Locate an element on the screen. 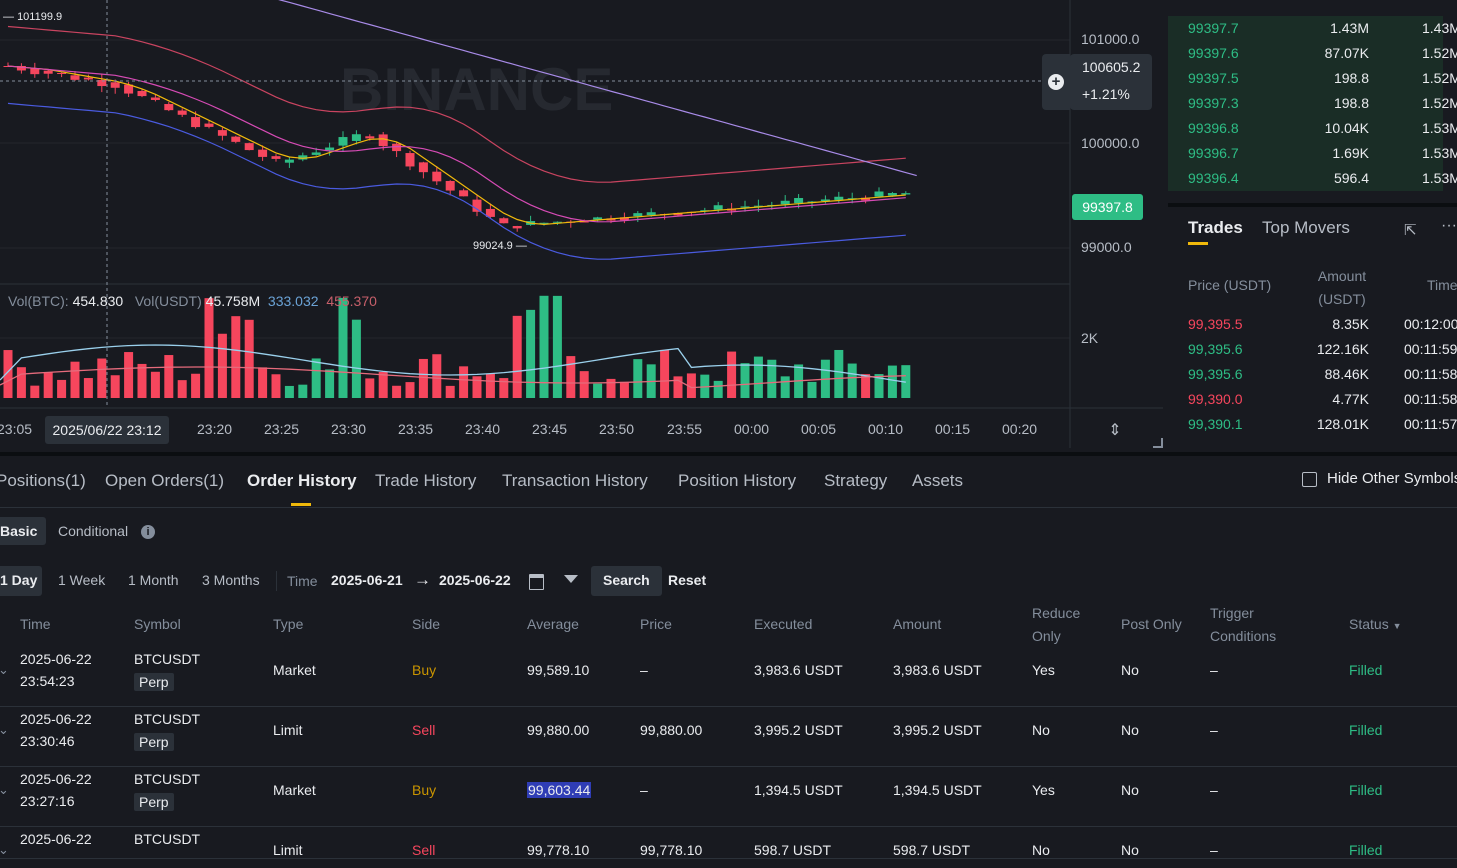 This screenshot has width=1457, height=868. orderbook-row: 99396.8 10.04K 1.53M is located at coordinates (1312, 128).